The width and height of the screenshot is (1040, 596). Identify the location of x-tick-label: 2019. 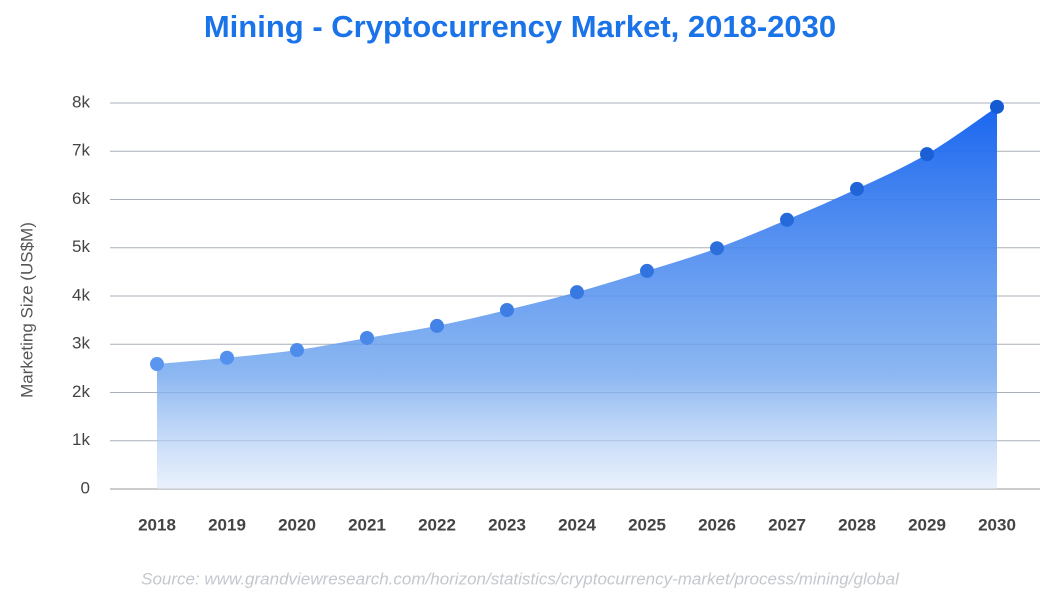
(227, 524).